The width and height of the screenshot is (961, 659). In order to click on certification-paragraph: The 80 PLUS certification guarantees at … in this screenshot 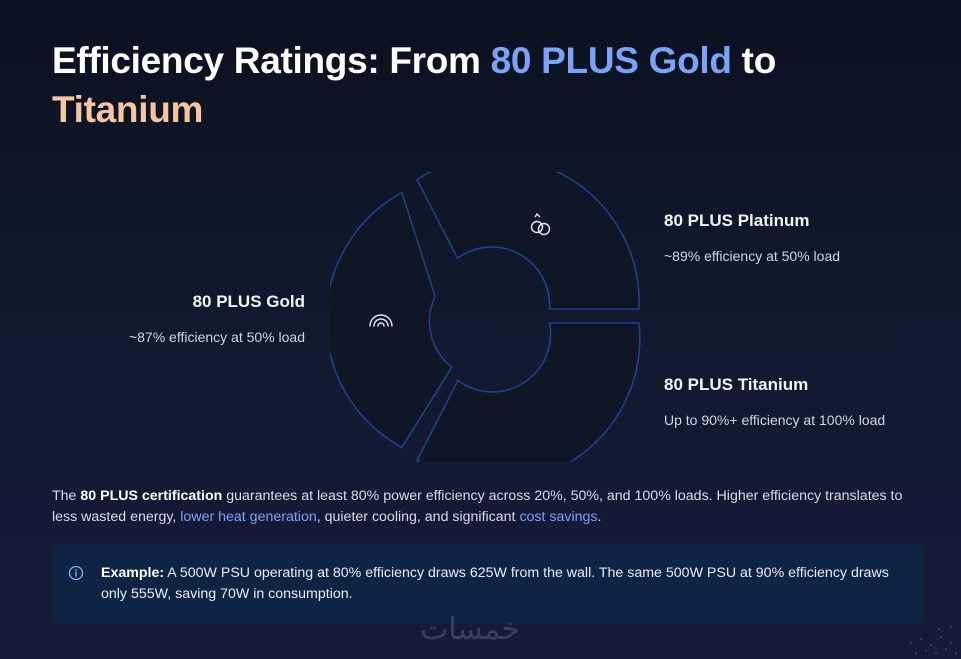, I will do `click(482, 507)`.